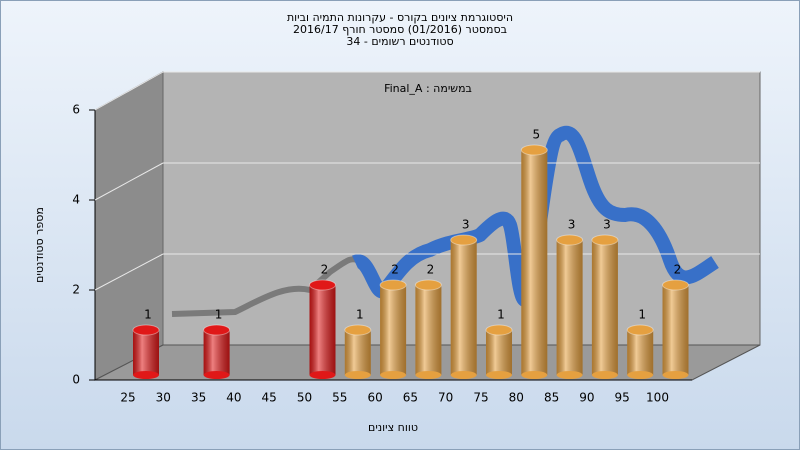  What do you see at coordinates (339, 398) in the screenshot?
I see `x-tick-label: 55` at bounding box center [339, 398].